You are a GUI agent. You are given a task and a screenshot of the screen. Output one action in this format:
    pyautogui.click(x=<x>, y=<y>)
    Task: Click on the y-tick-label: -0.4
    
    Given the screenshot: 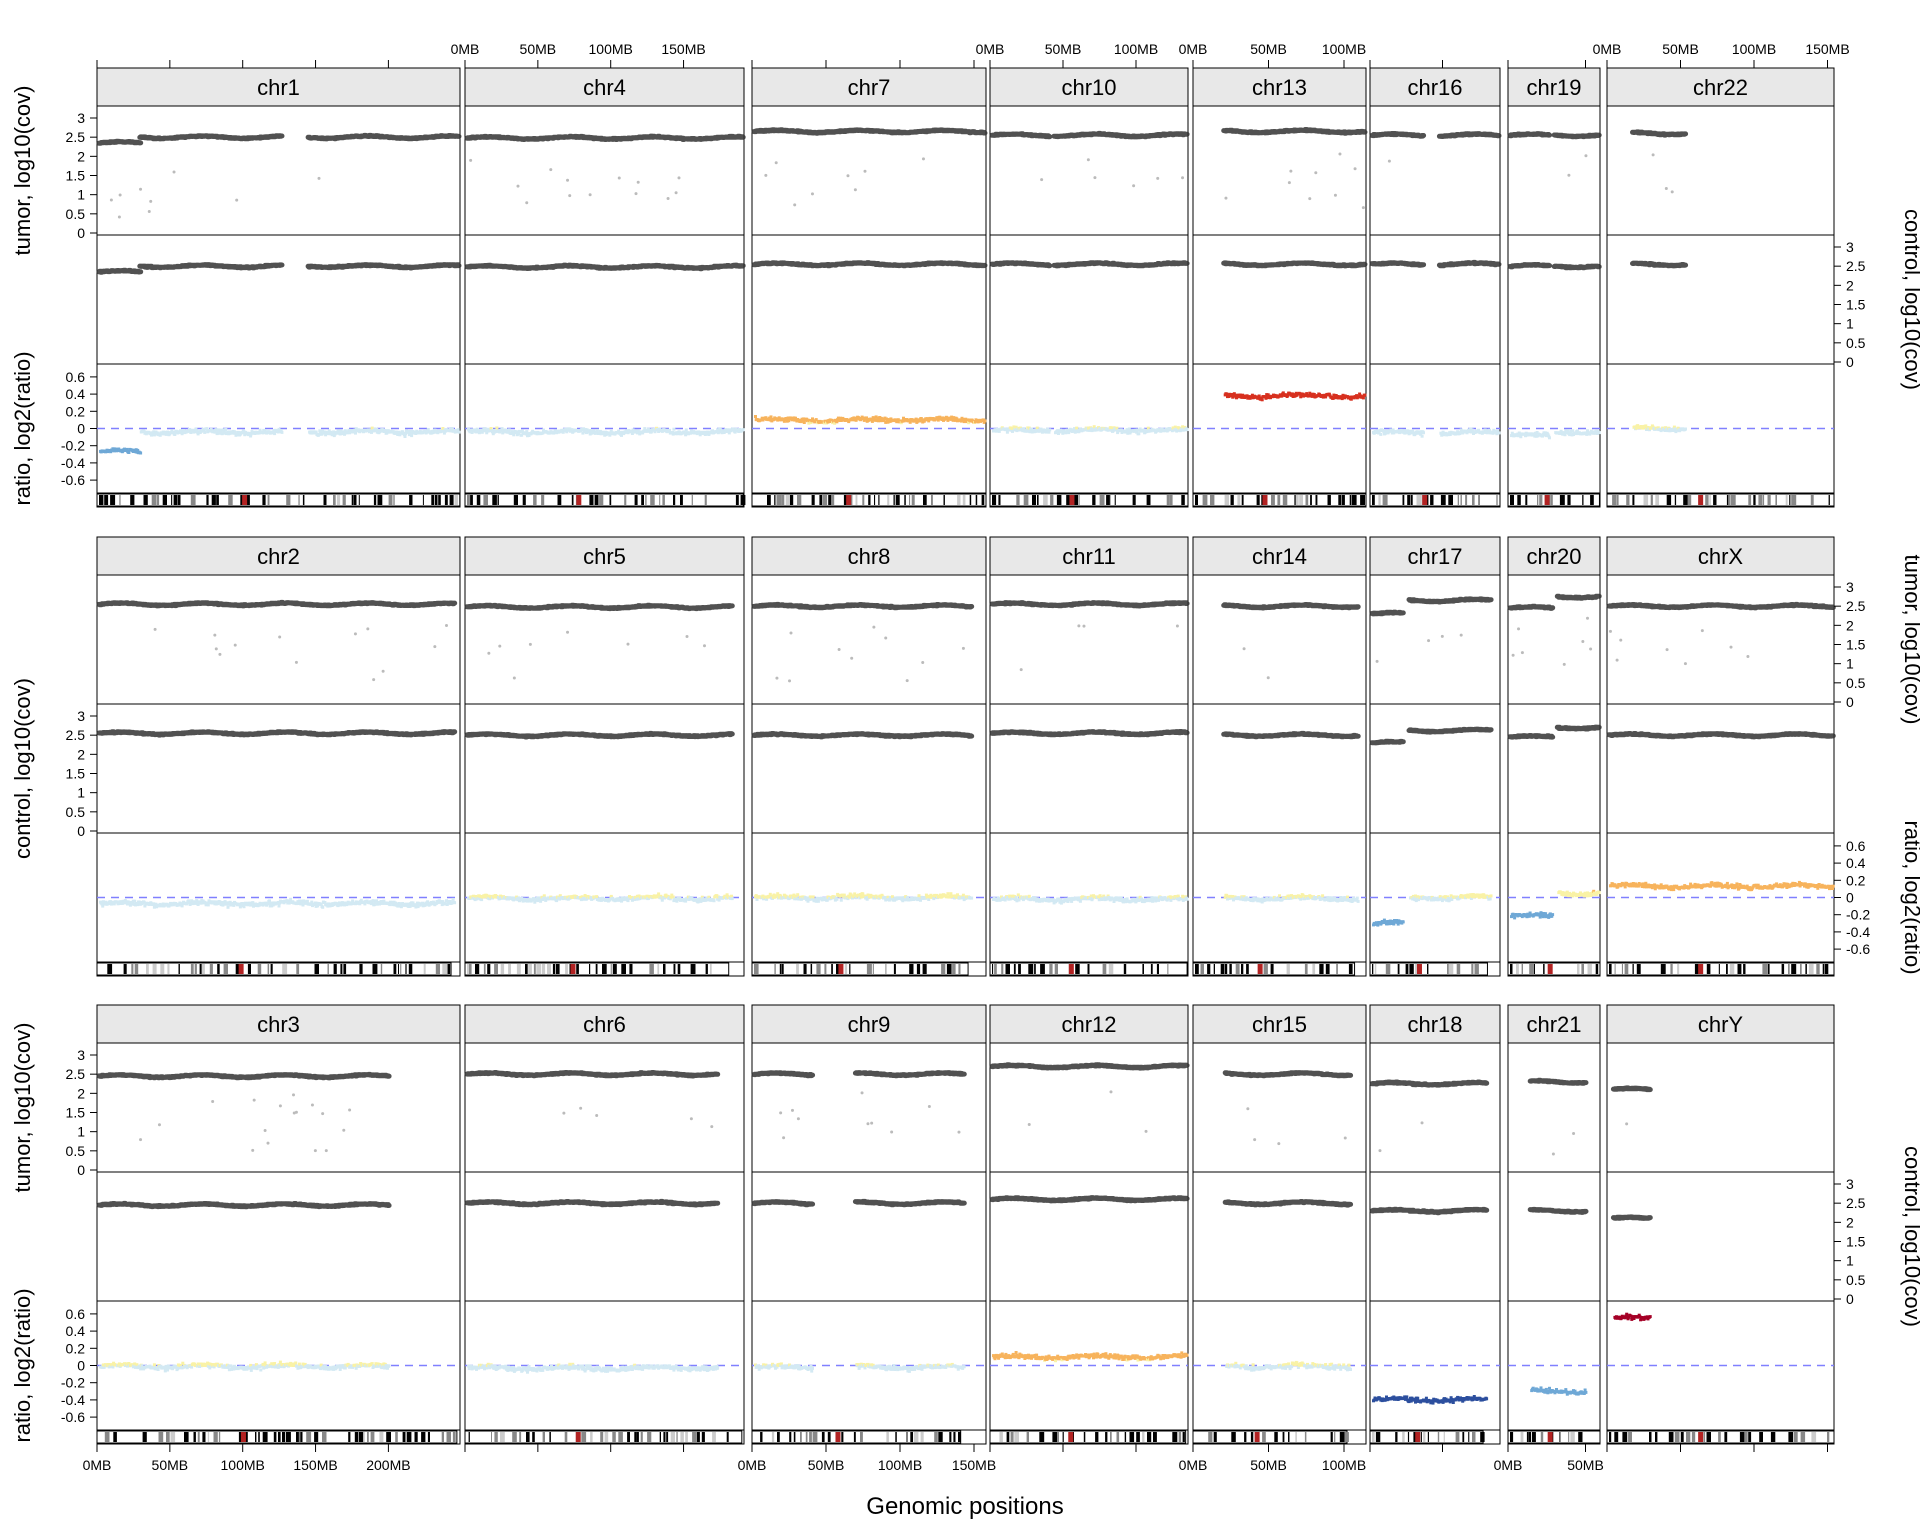 What is the action you would take?
    pyautogui.click(x=1858, y=932)
    